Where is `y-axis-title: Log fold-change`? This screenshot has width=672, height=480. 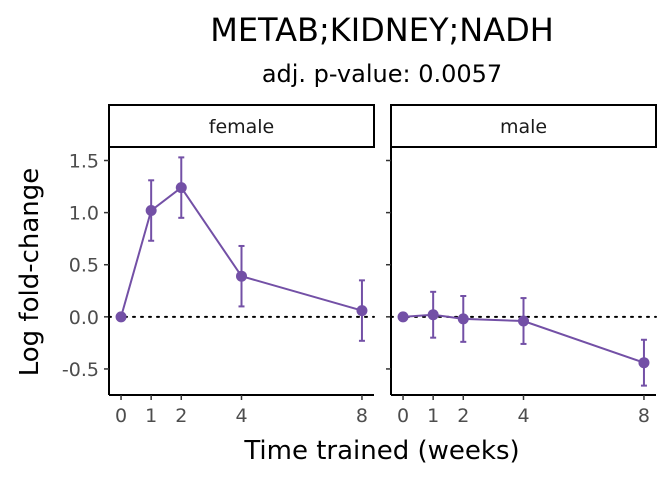 y-axis-title: Log fold-change is located at coordinates (30, 272).